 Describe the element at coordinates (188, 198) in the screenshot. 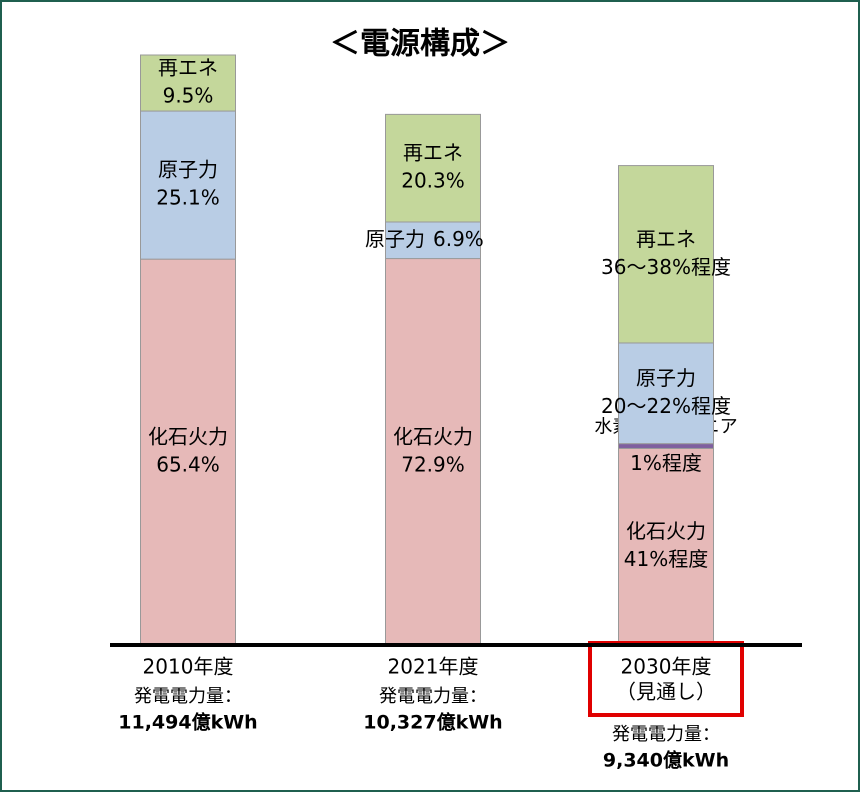

I see `value-label: 25.1%` at that location.